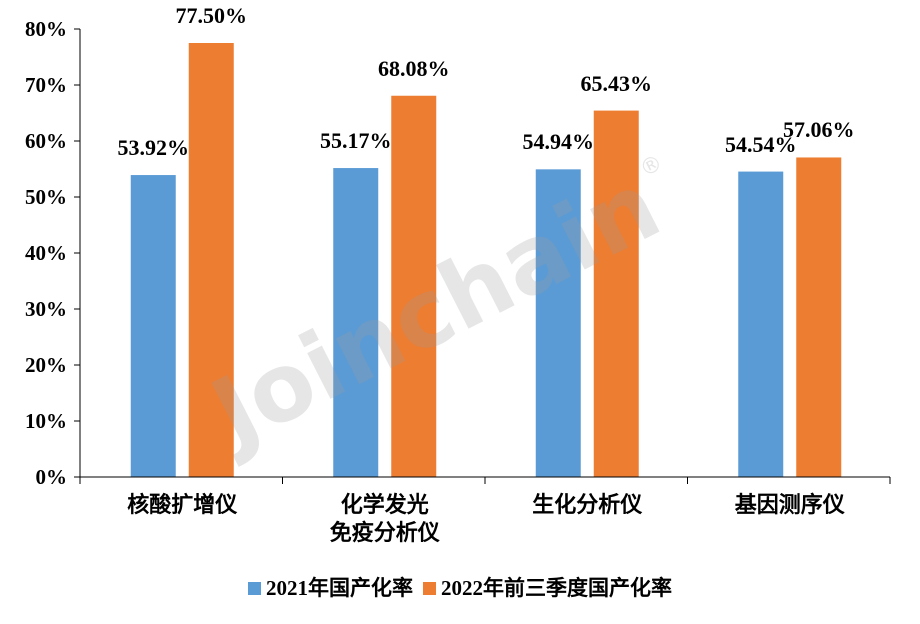 The width and height of the screenshot is (920, 624). I want to click on series-2-data-label-2: 68.08%, so click(414, 68).